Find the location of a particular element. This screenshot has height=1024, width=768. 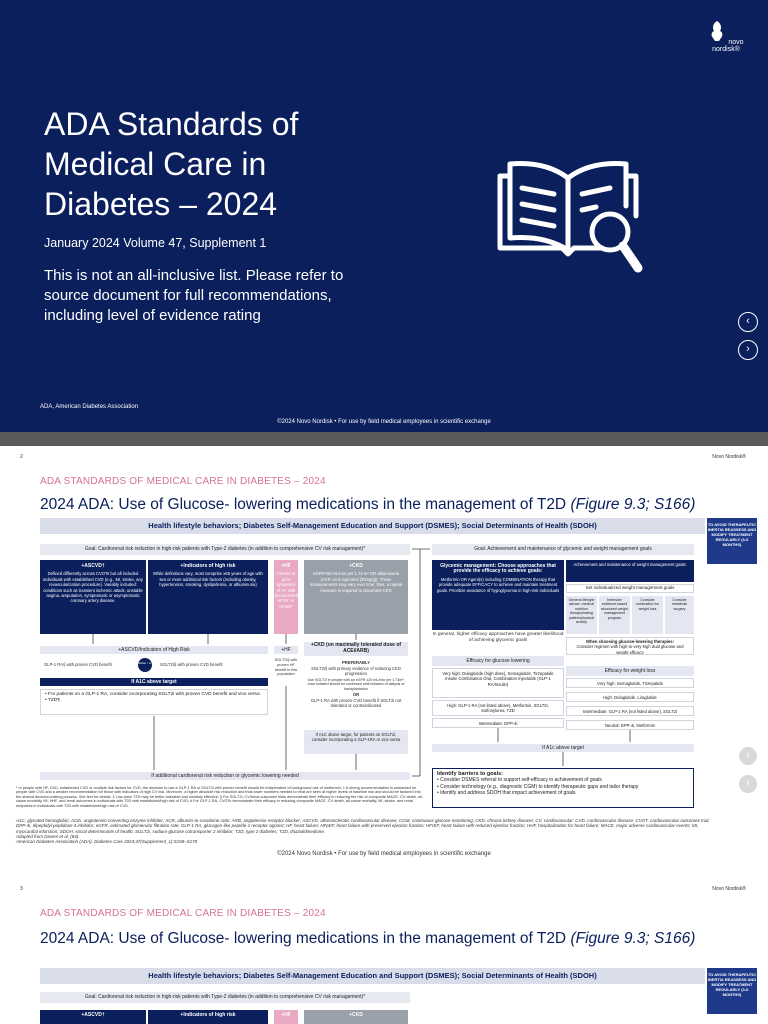

or-label: OR is located at coordinates (356, 694).